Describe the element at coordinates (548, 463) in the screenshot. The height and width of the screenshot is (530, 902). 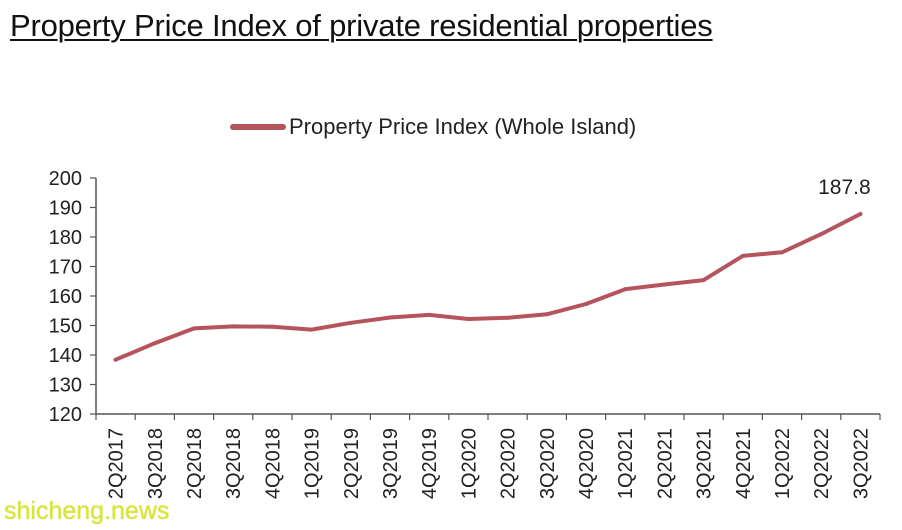
I see `x-tick-label: 3Q2020` at that location.